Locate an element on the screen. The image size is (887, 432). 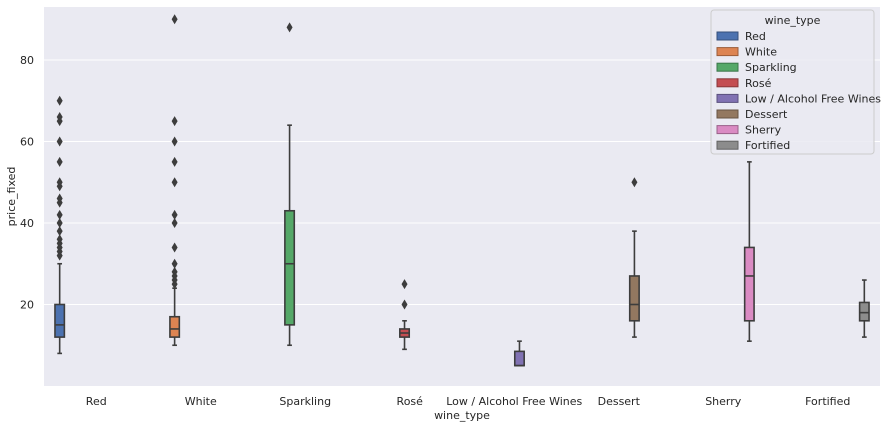
legend-label: Sherry is located at coordinates (763, 130).